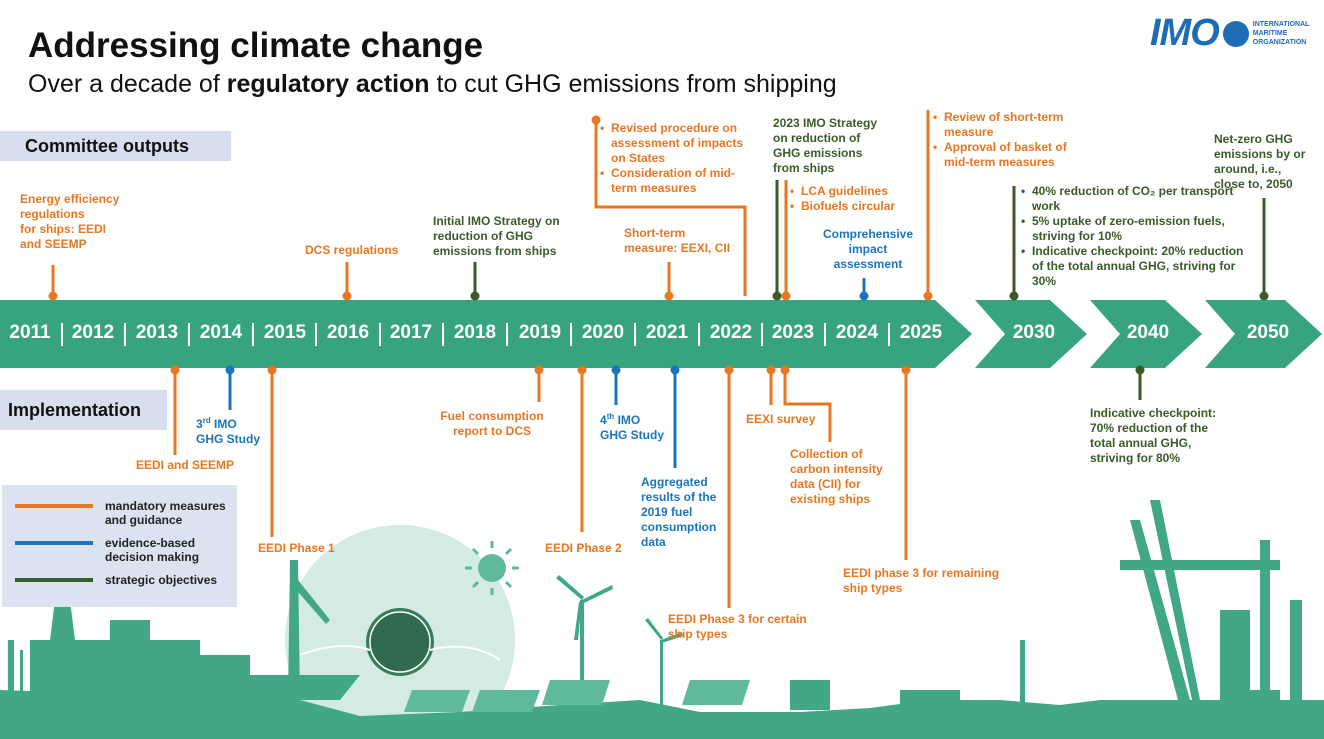 Image resolution: width=1324 pixels, height=739 pixels. I want to click on event-text: 3rd IMO GHG Study, so click(228, 432).